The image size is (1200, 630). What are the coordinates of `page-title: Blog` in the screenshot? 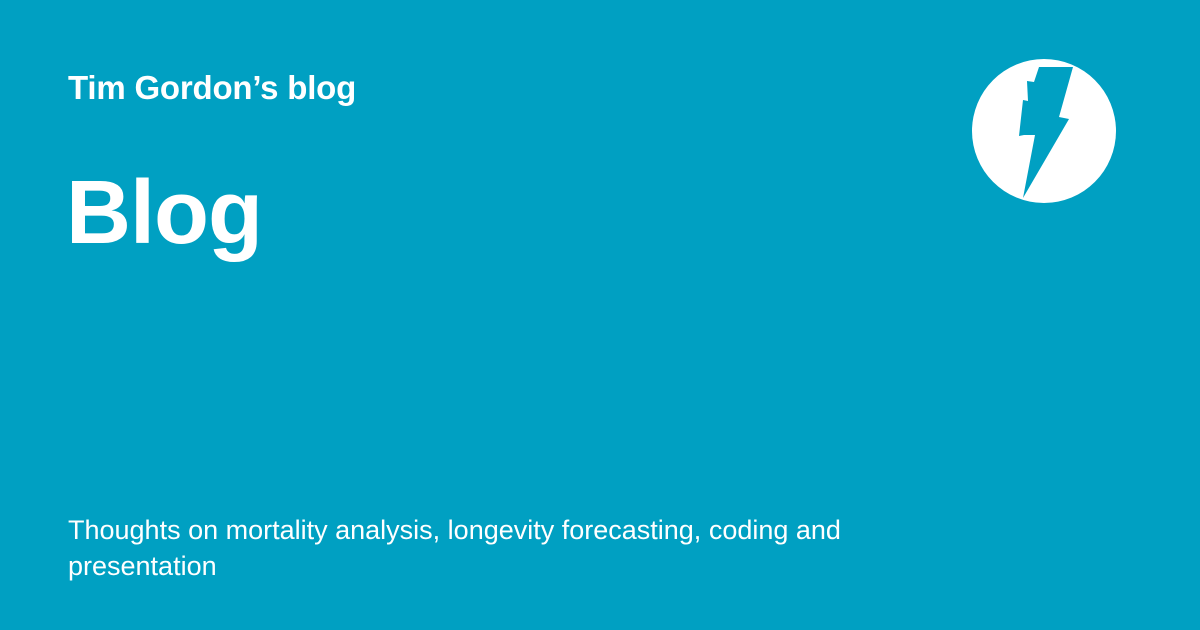 It's located at (164, 213).